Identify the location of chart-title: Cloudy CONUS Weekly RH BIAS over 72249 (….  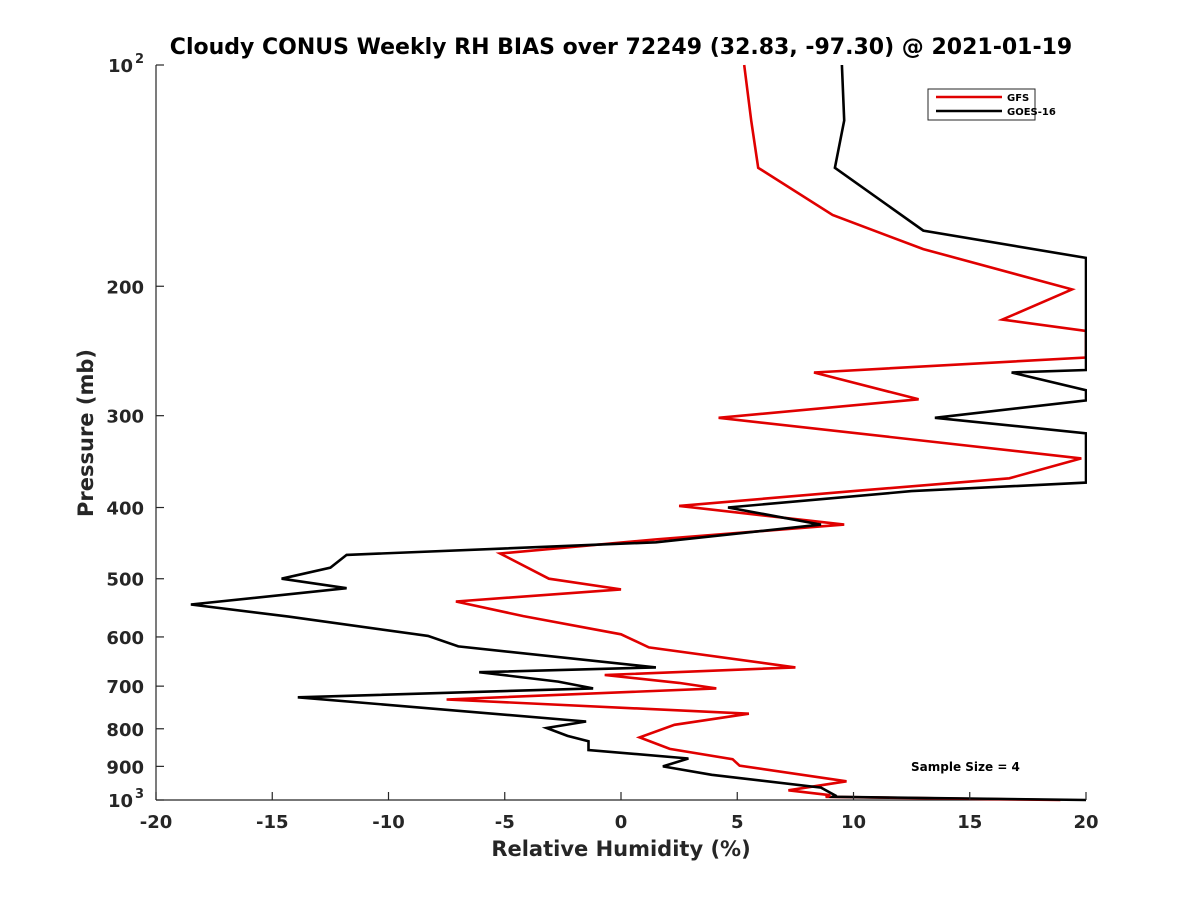
(621, 47).